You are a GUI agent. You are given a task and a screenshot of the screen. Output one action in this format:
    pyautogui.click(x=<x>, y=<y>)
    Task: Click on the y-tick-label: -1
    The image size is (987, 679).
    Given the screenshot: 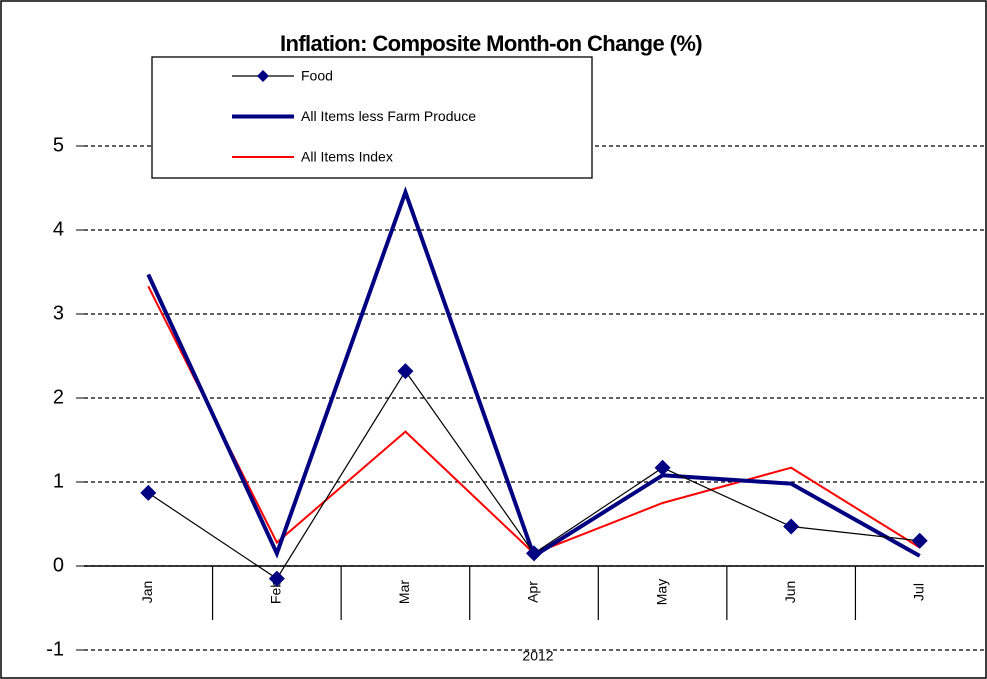 What is the action you would take?
    pyautogui.click(x=55, y=649)
    